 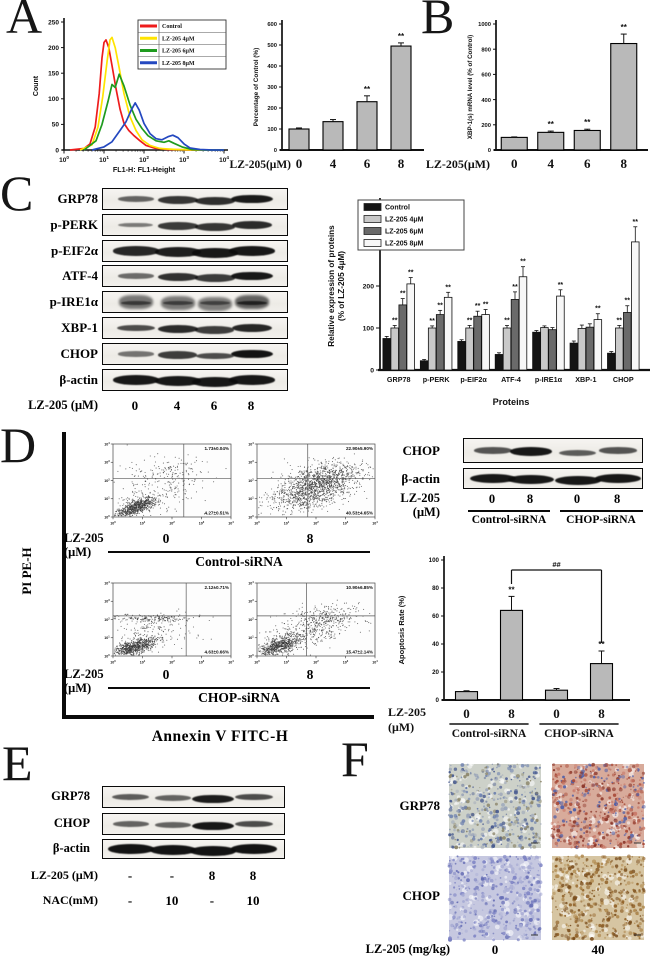 I want to click on ihc-dose-label: LZ-205 (mg/kg), so click(x=407, y=949).